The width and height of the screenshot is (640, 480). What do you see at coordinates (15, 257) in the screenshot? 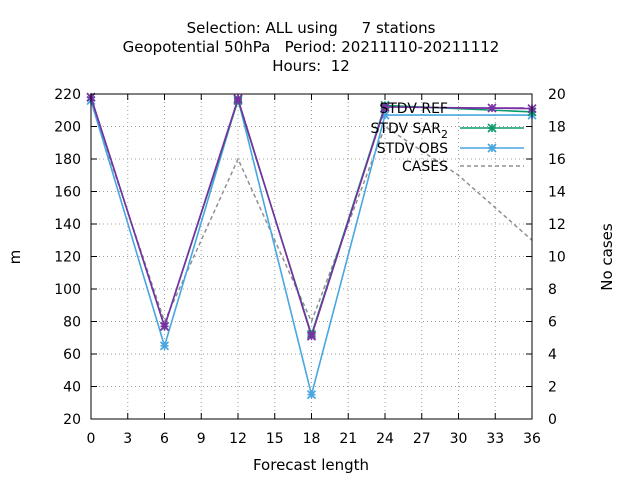
I see `y-axis-label: m` at bounding box center [15, 257].